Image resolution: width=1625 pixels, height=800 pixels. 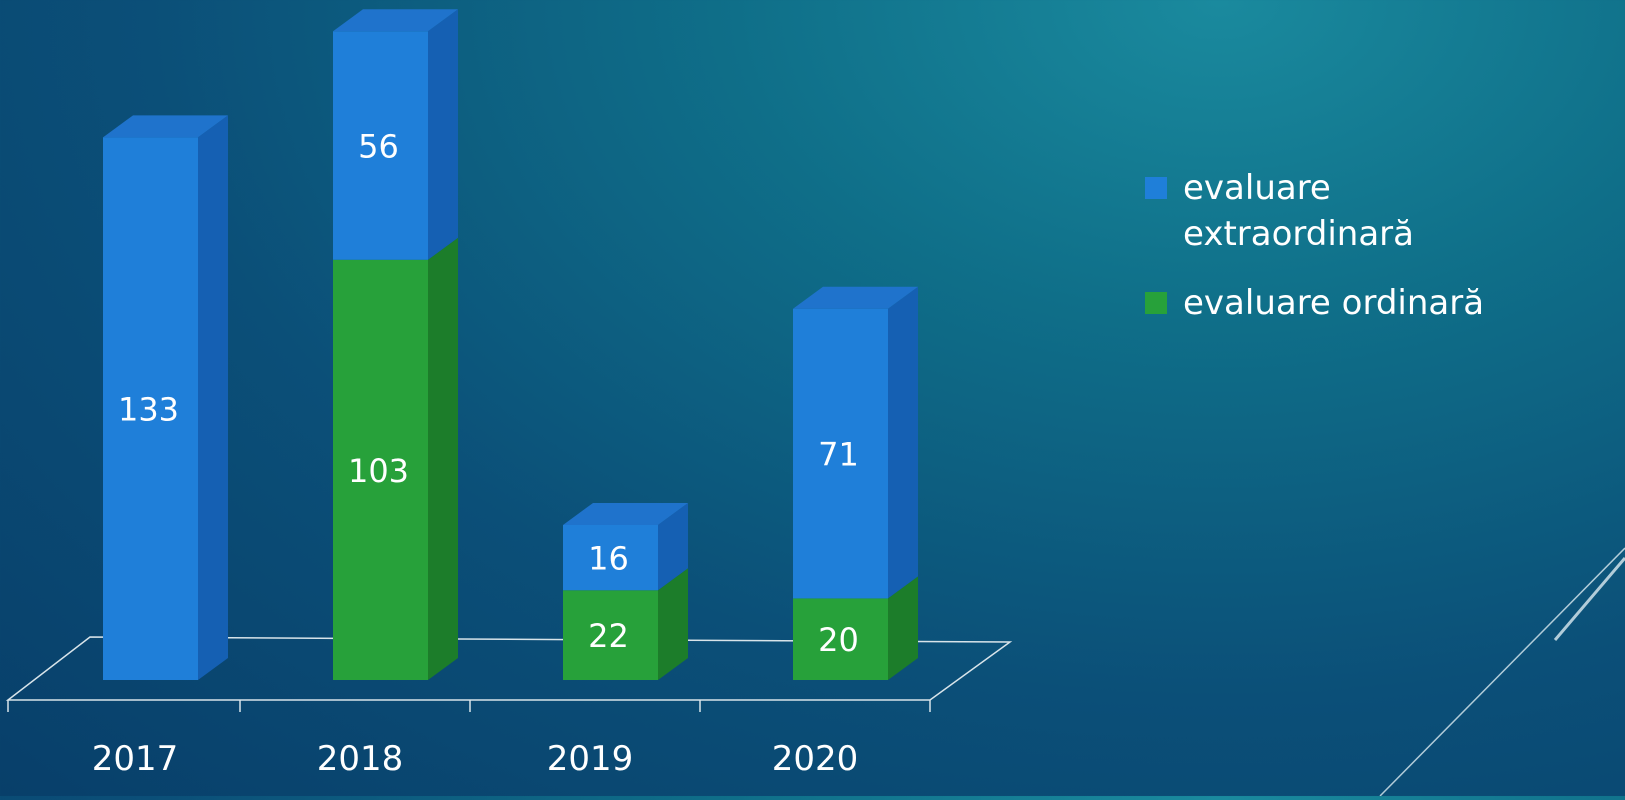 I want to click on bar-2017-evaluare-extraordinară, so click(x=150, y=409).